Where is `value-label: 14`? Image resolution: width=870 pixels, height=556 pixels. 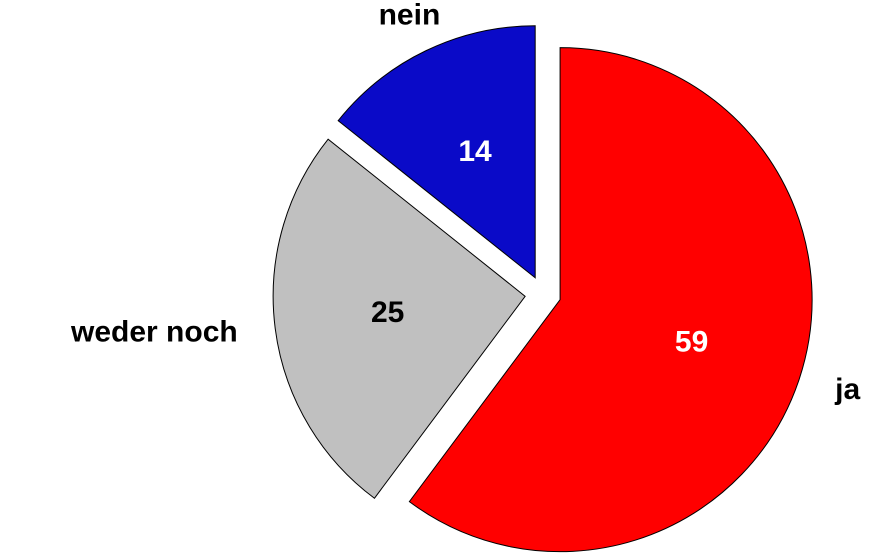 value-label: 14 is located at coordinates (475, 151).